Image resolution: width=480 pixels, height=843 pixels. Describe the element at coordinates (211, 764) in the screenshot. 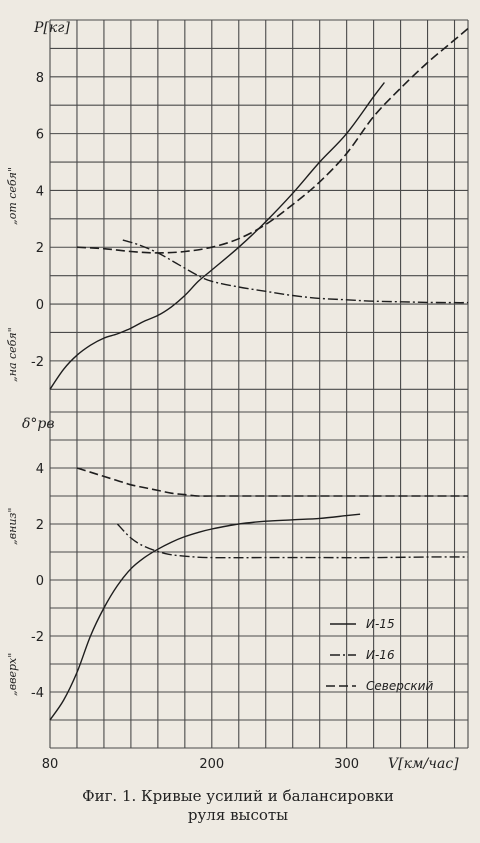

I see `x-tick-label: 200` at that location.